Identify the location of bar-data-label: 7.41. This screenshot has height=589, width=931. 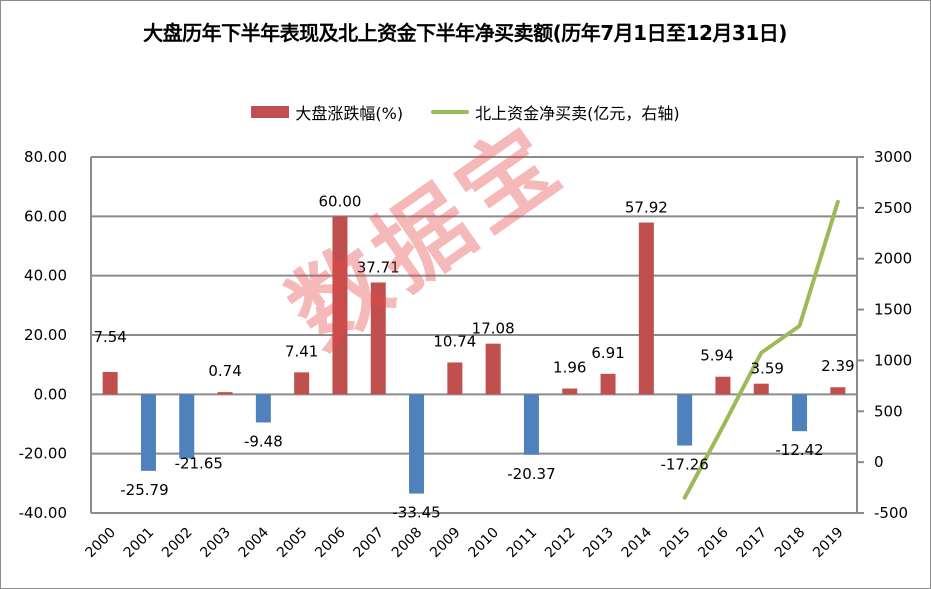
(301, 351).